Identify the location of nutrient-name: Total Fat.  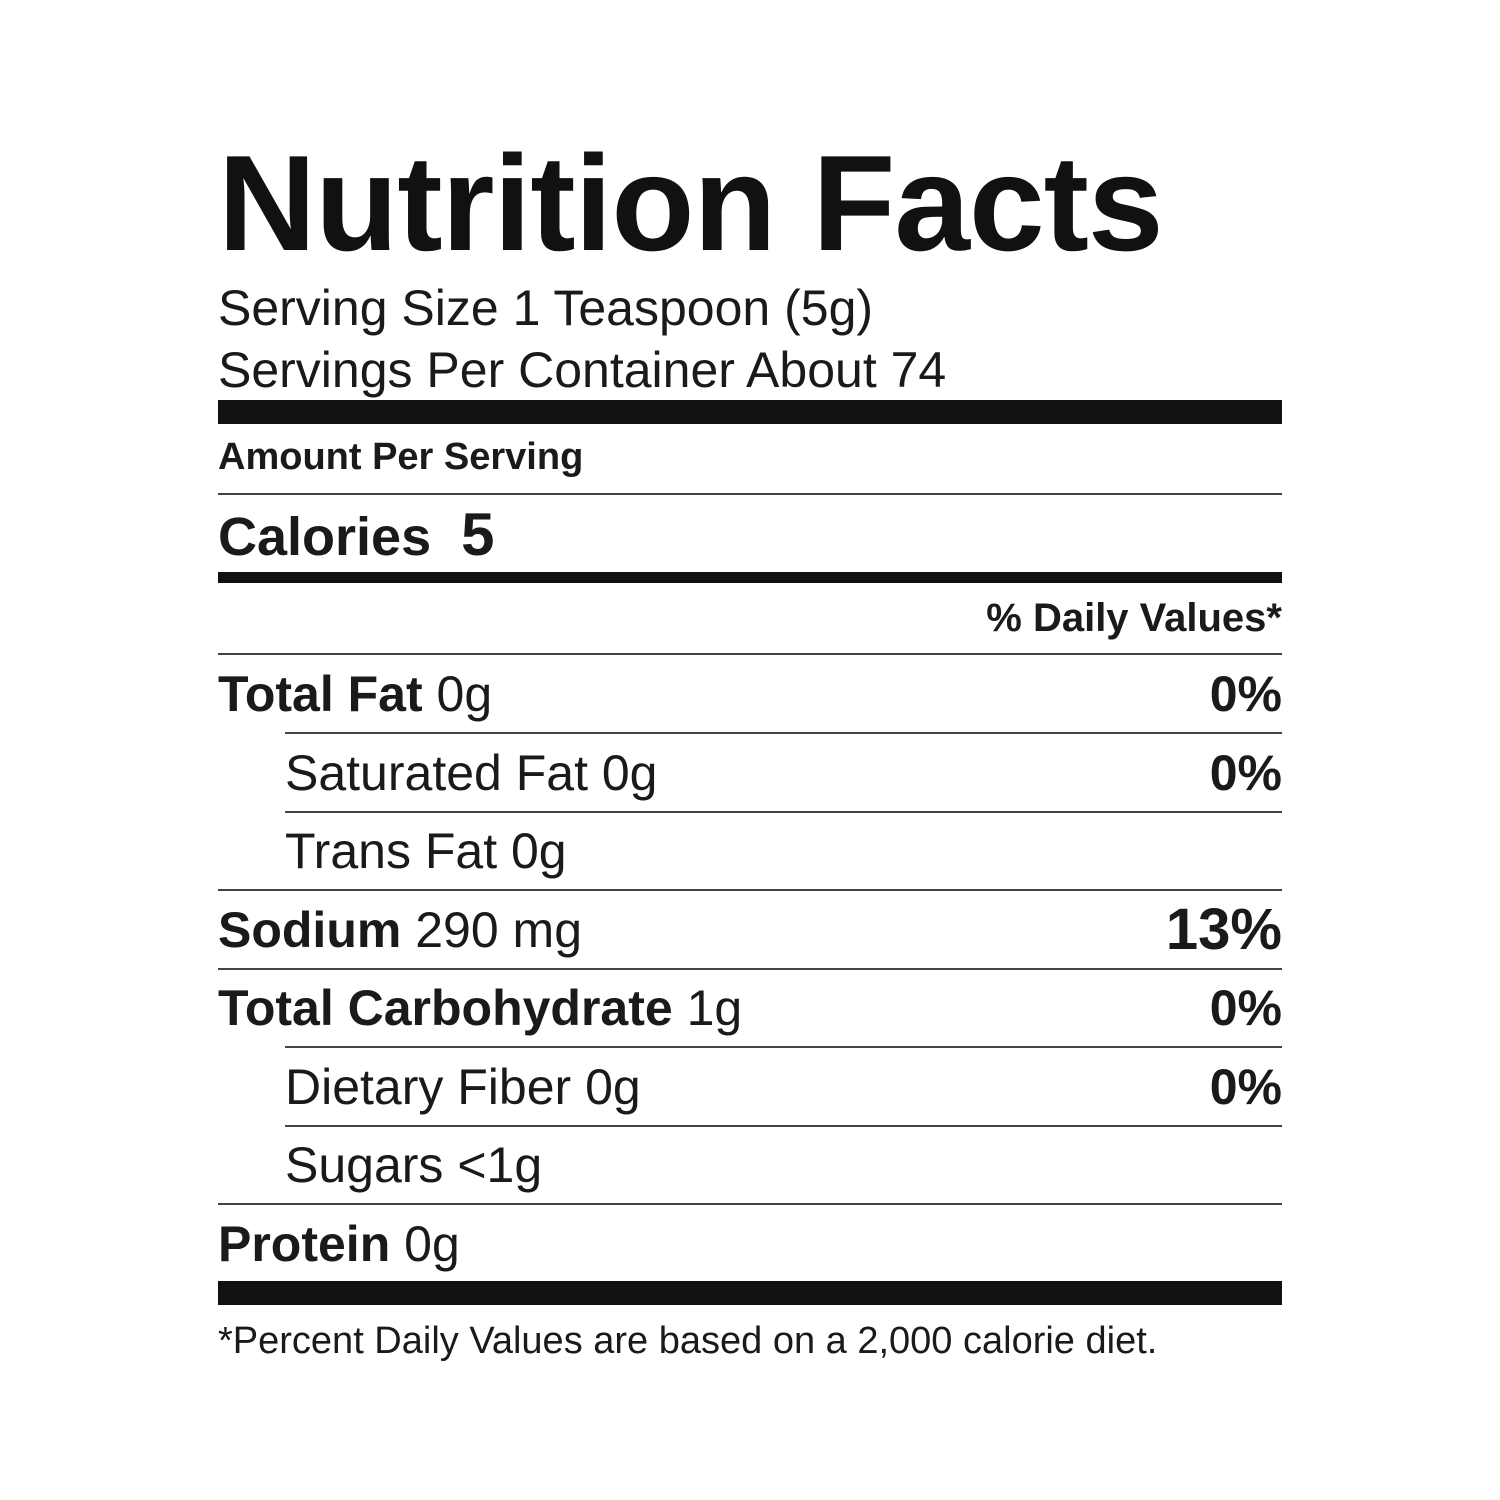
(320, 694).